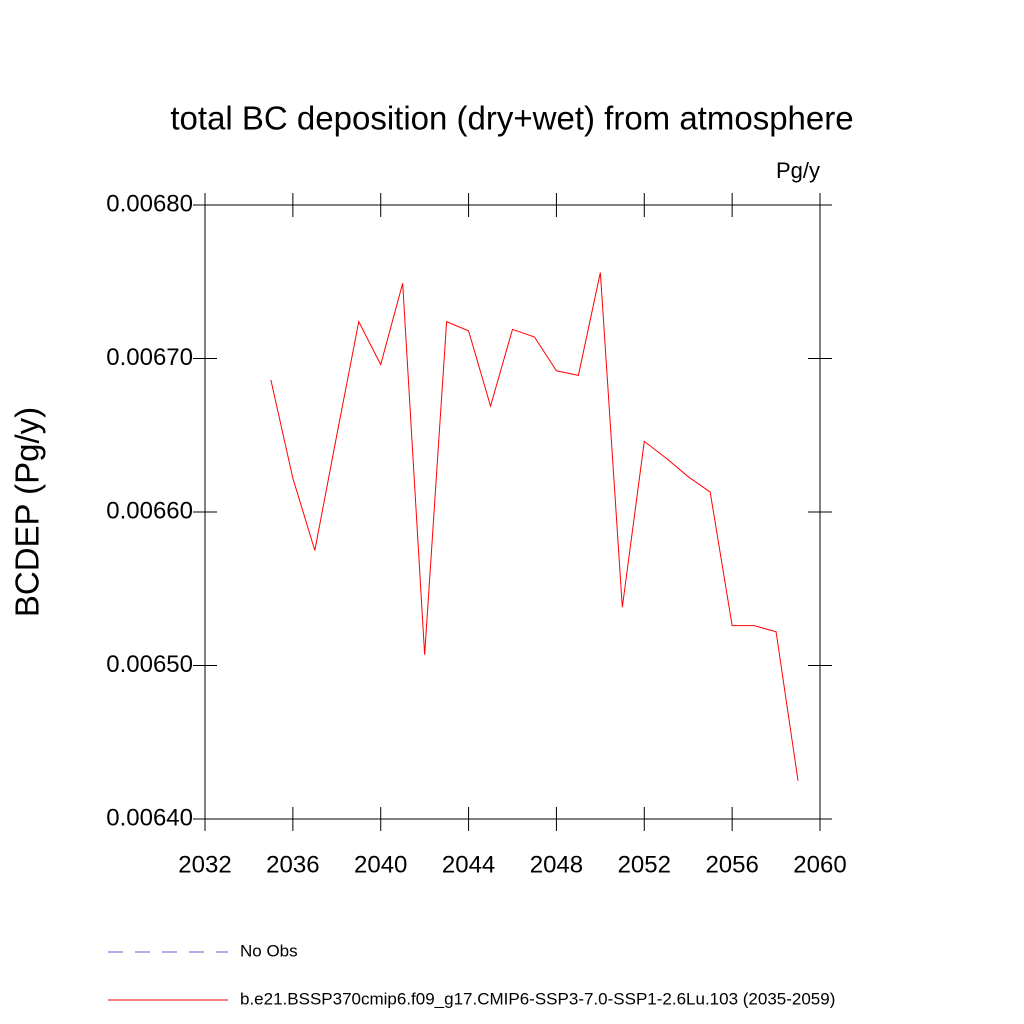 The height and width of the screenshot is (1024, 1024). What do you see at coordinates (798, 170) in the screenshot?
I see `units-label: Pg/y` at bounding box center [798, 170].